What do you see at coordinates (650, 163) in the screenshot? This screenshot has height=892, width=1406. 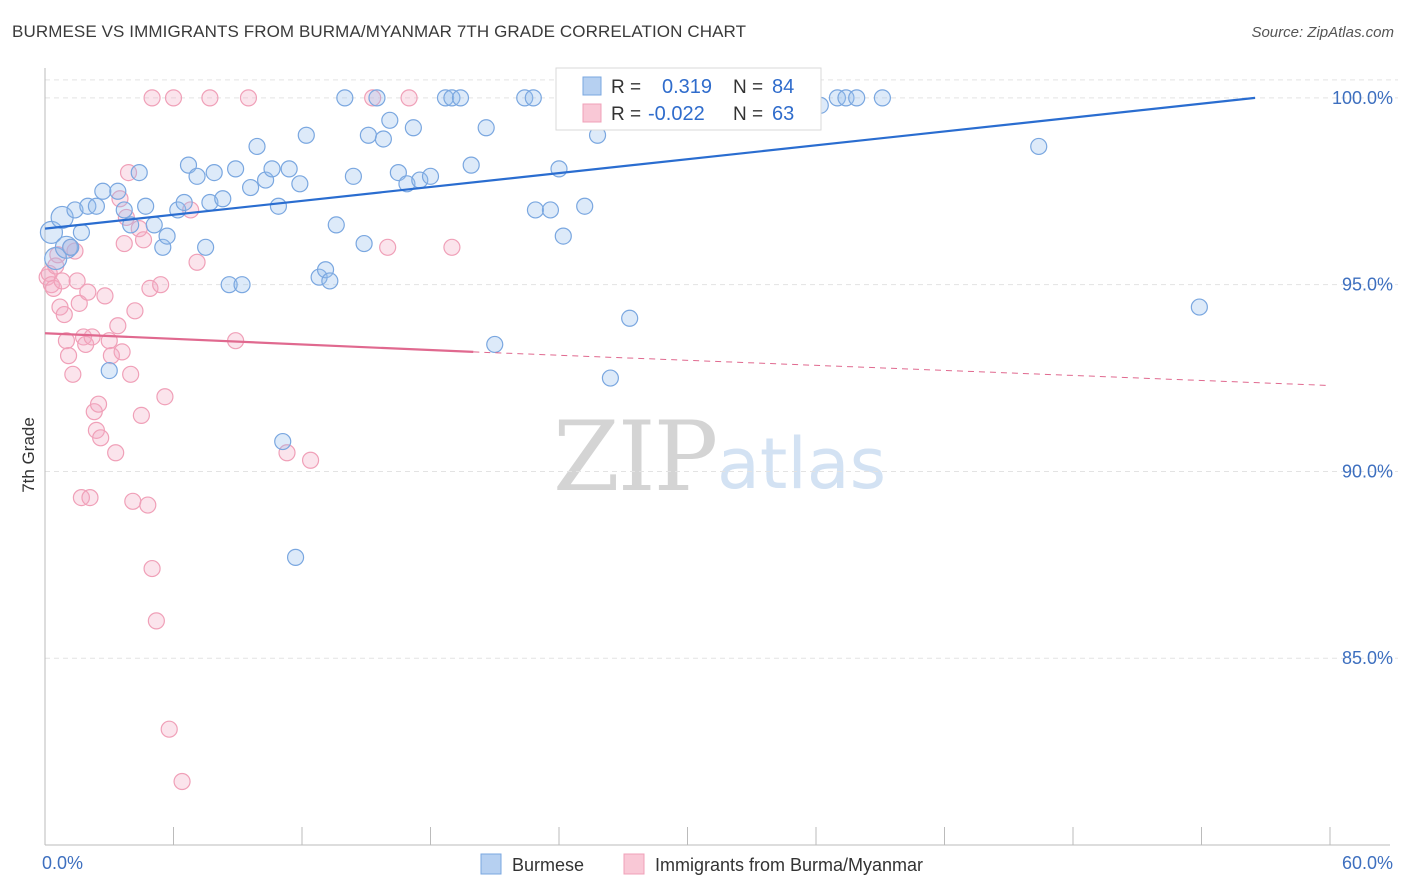 I see `trend-line-burmese` at bounding box center [650, 163].